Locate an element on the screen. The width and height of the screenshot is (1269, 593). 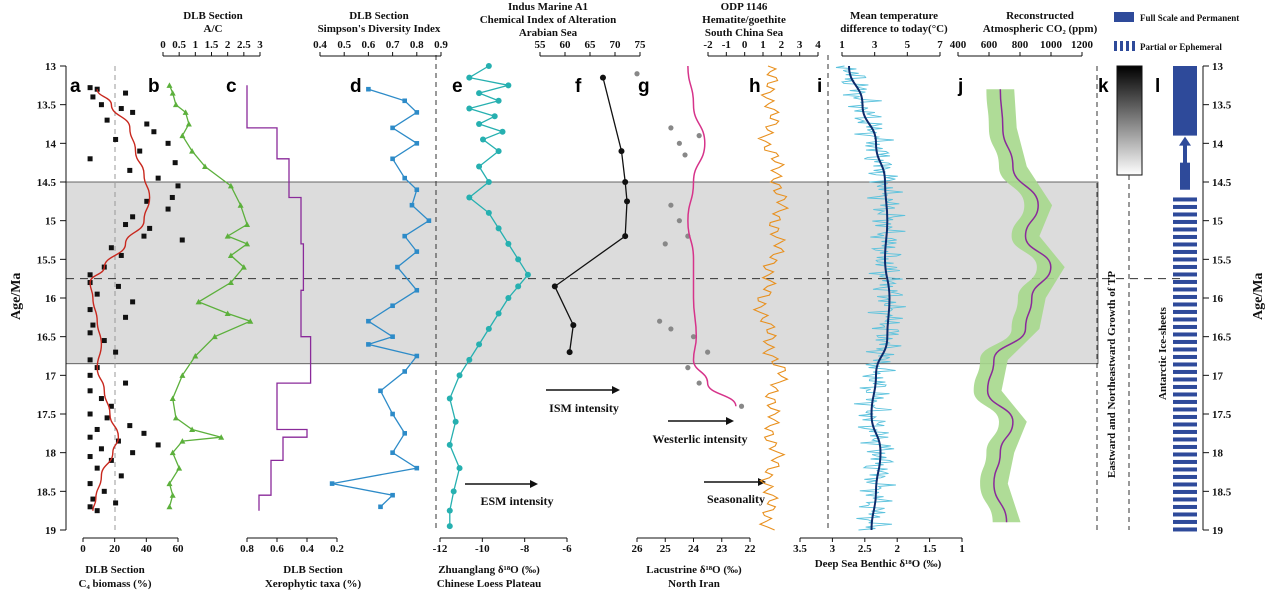
panel-f-tick-label: 60 is located at coordinates (566, 45).